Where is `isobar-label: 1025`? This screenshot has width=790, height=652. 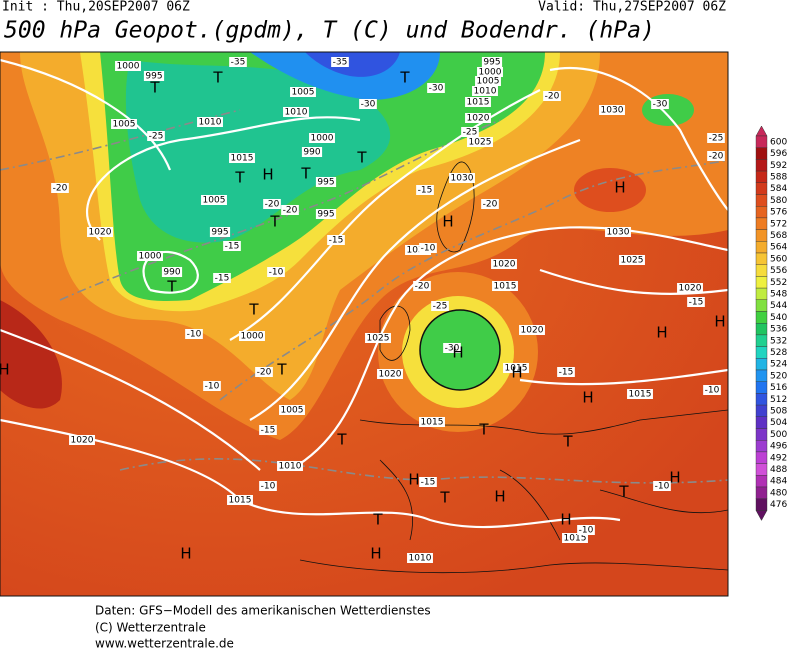 isobar-label: 1025 is located at coordinates (378, 339).